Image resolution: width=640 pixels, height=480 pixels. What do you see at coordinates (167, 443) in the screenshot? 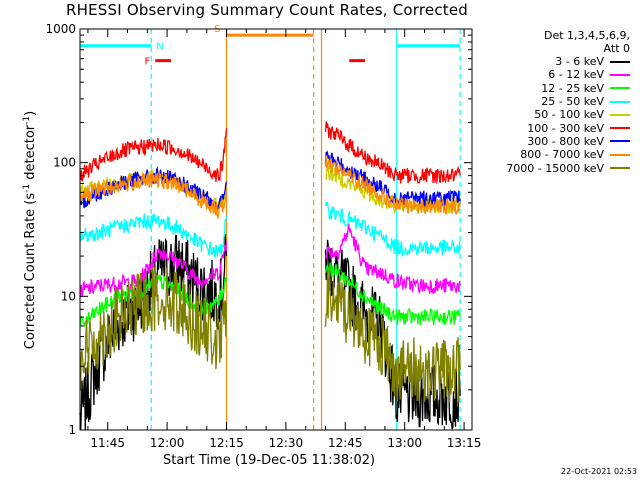
I see `x-tick-label: 12:00` at bounding box center [167, 443].